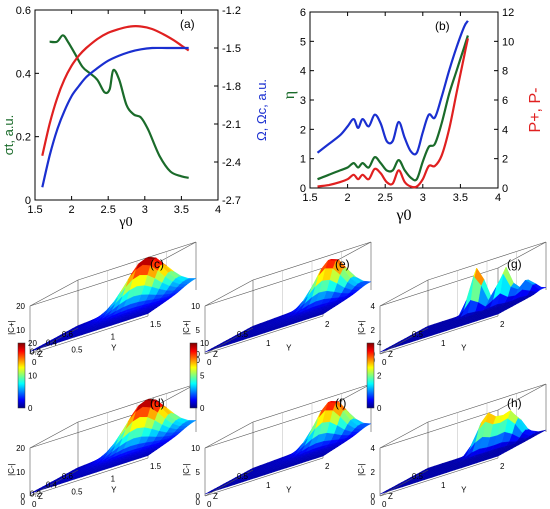 Image resolution: width=550 pixels, height=509 pixels. I want to click on panel-label: (e), so click(342, 264).